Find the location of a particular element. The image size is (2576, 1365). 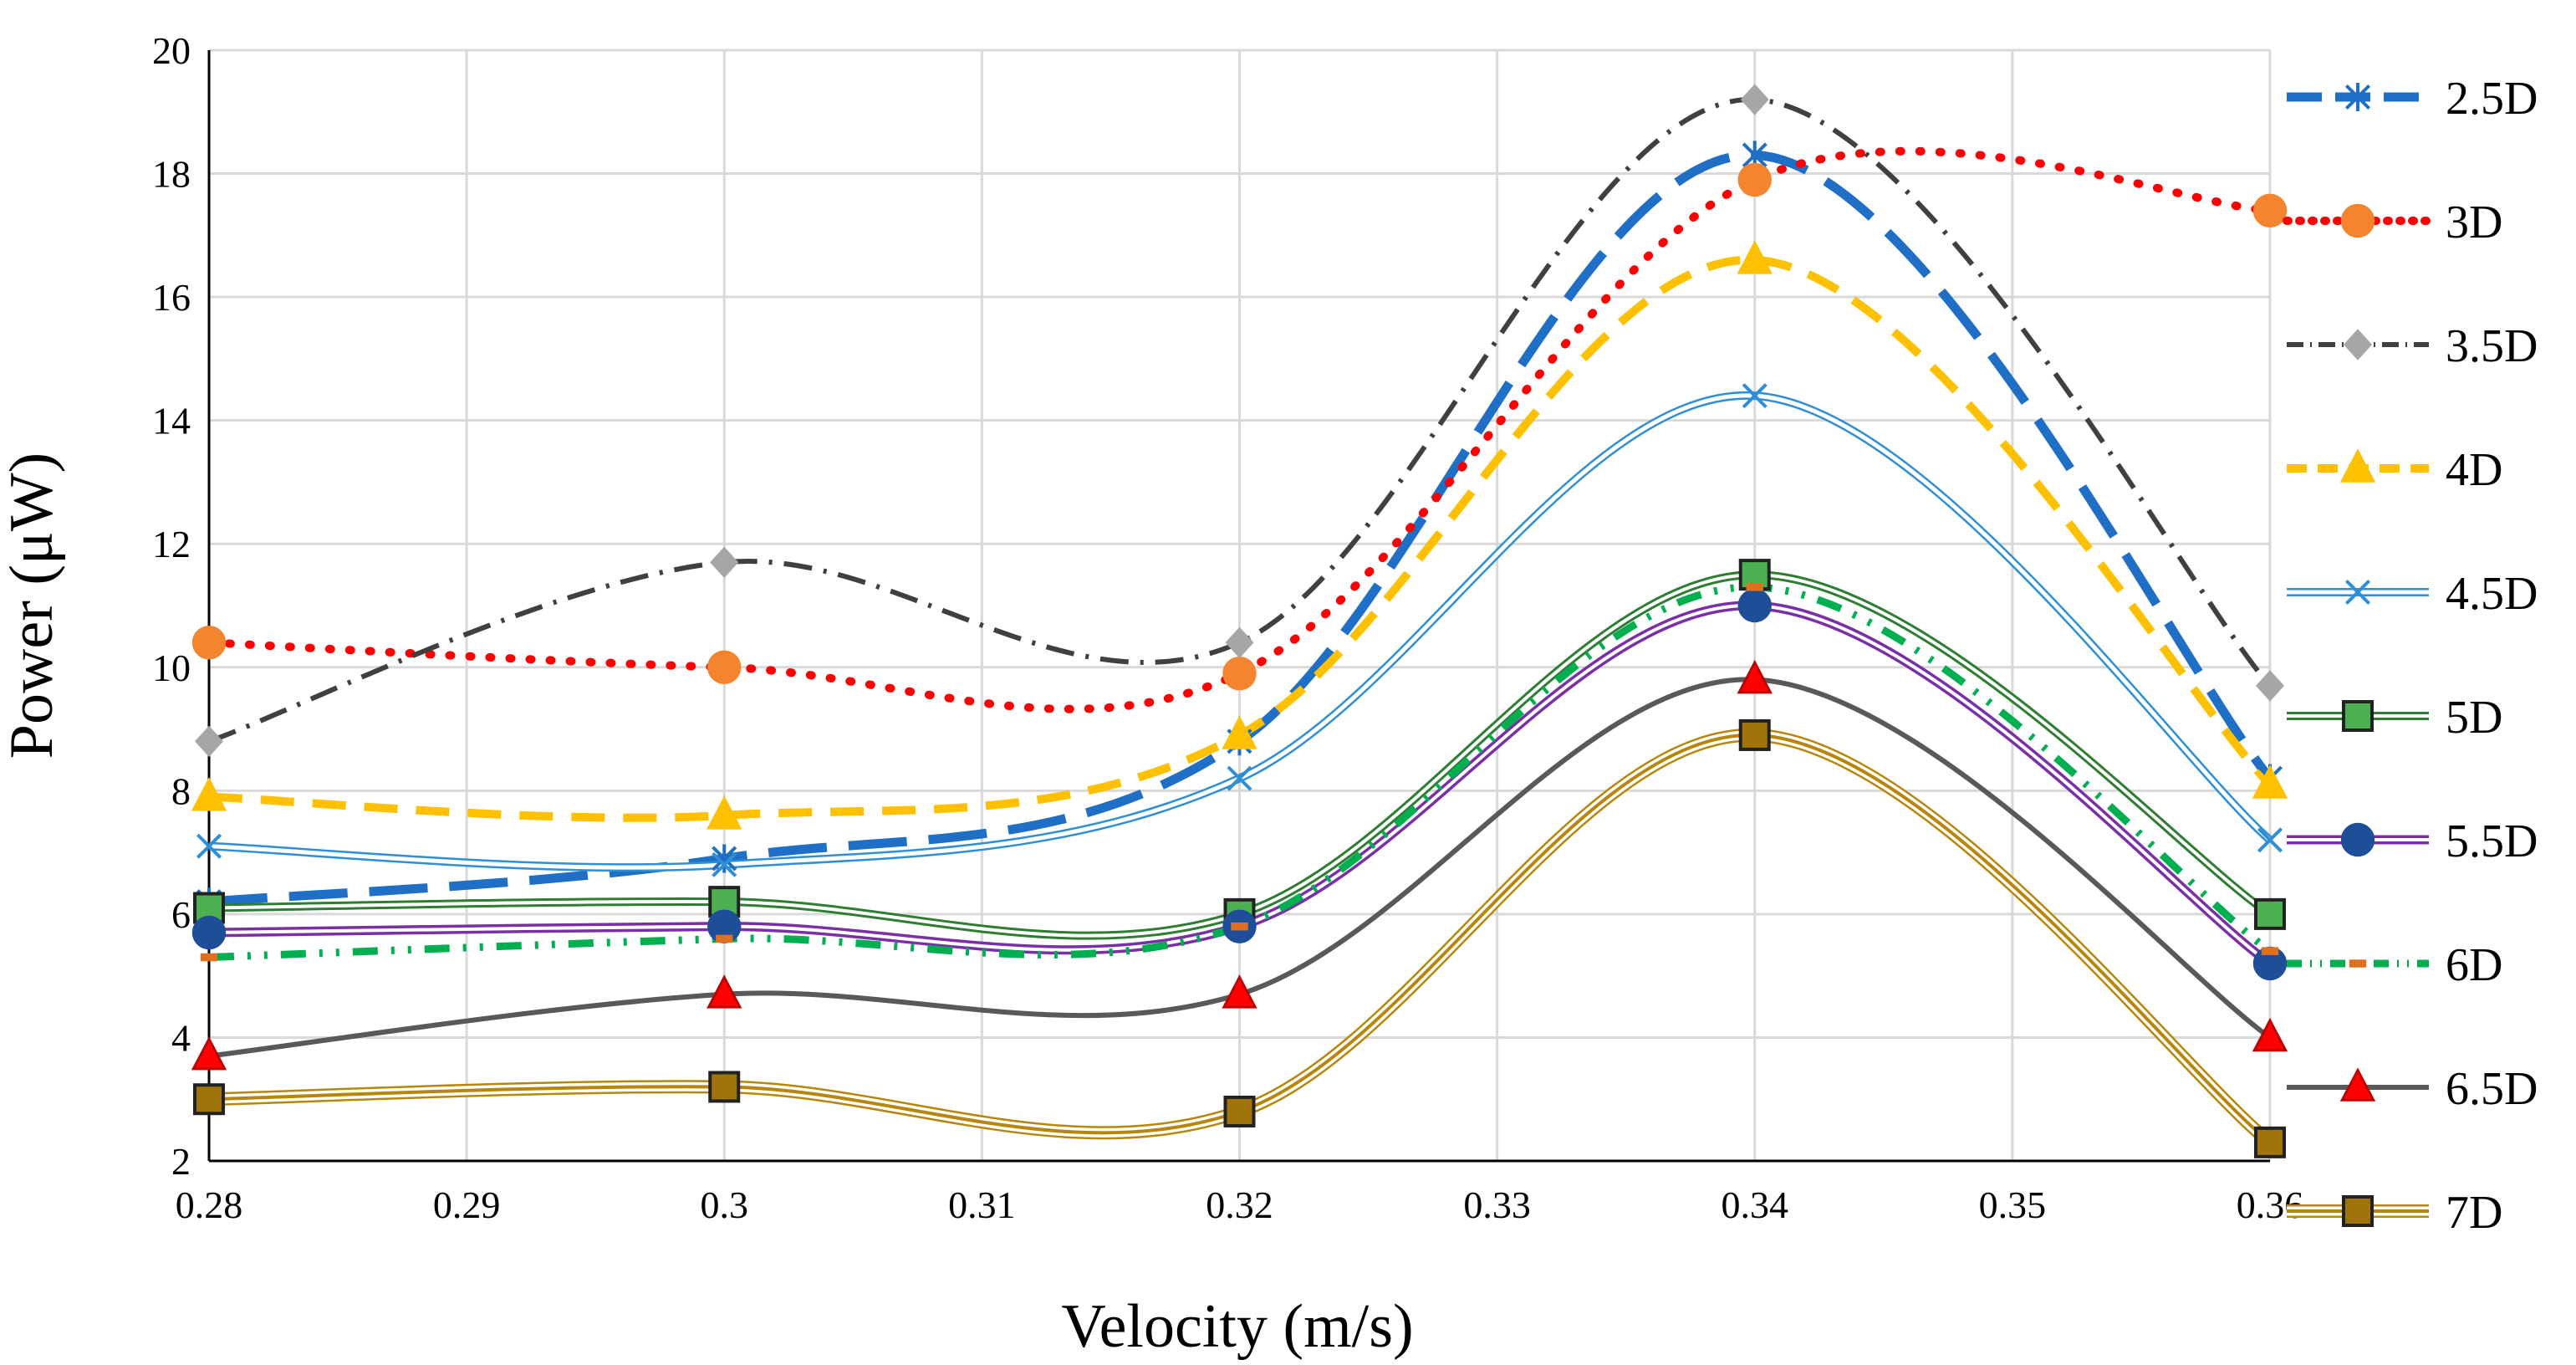

y-tick-label: 14 is located at coordinates (172, 421).